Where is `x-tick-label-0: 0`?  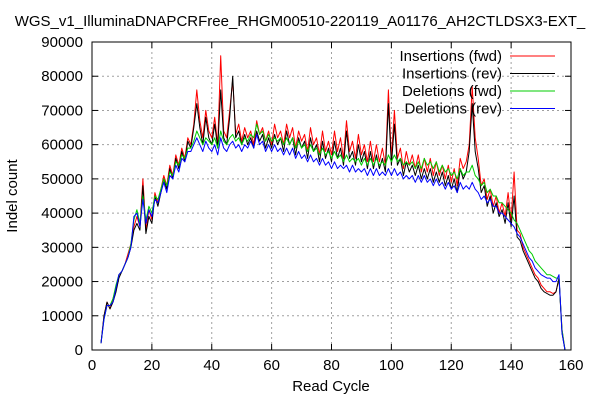 x-tick-label-0: 0 is located at coordinates (92, 365).